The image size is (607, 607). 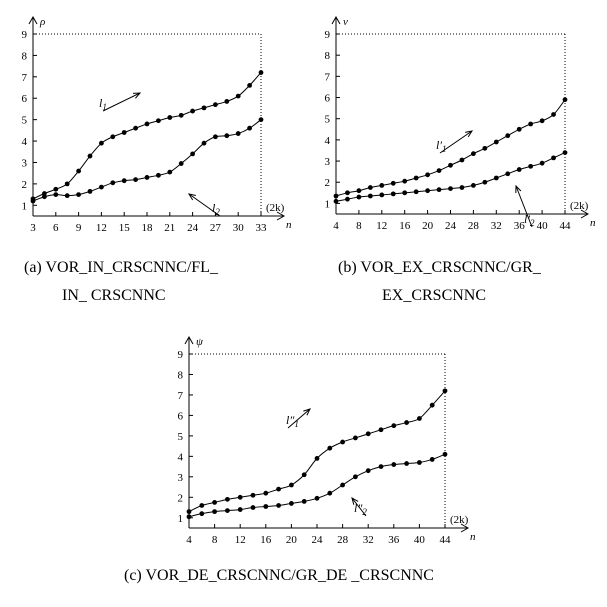 What do you see at coordinates (434, 295) in the screenshot?
I see `figure-caption: EX_CRSCNNC` at bounding box center [434, 295].